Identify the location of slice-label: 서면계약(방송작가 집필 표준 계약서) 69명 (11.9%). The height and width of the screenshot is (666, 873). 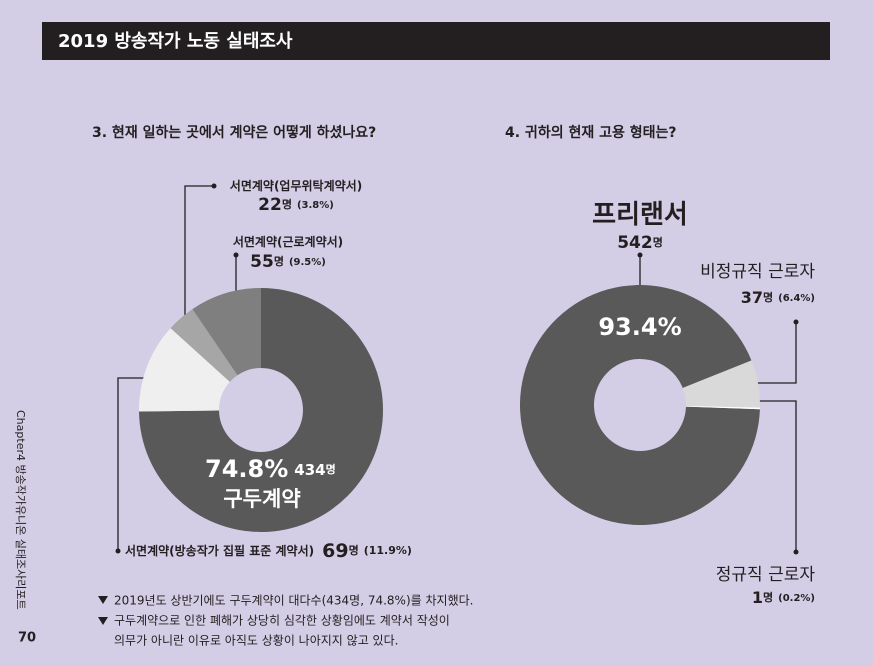
(268, 551).